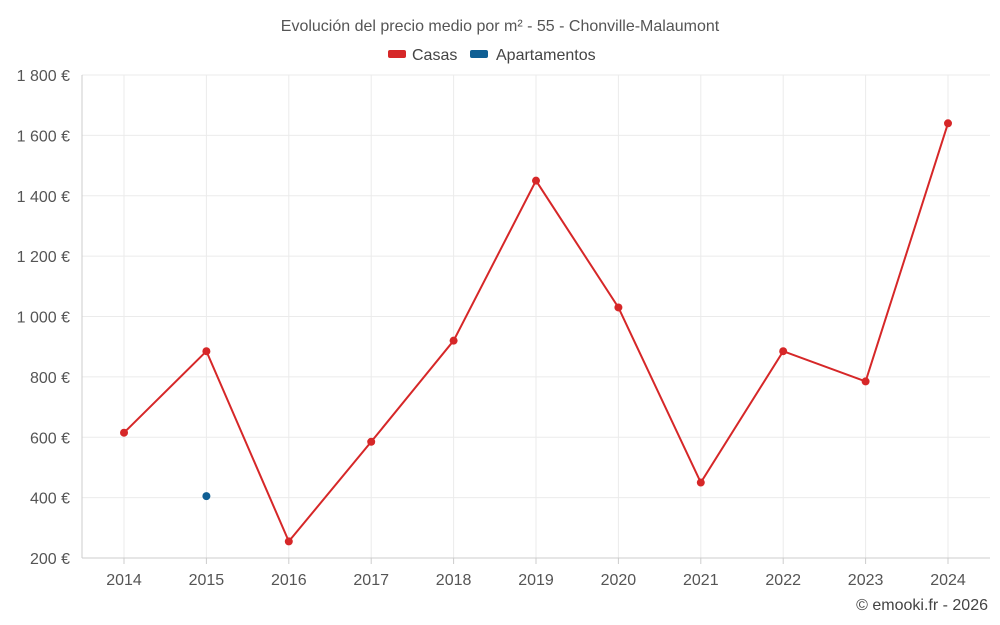  Describe the element at coordinates (50, 559) in the screenshot. I see `y-tick-label: 200 €` at that location.